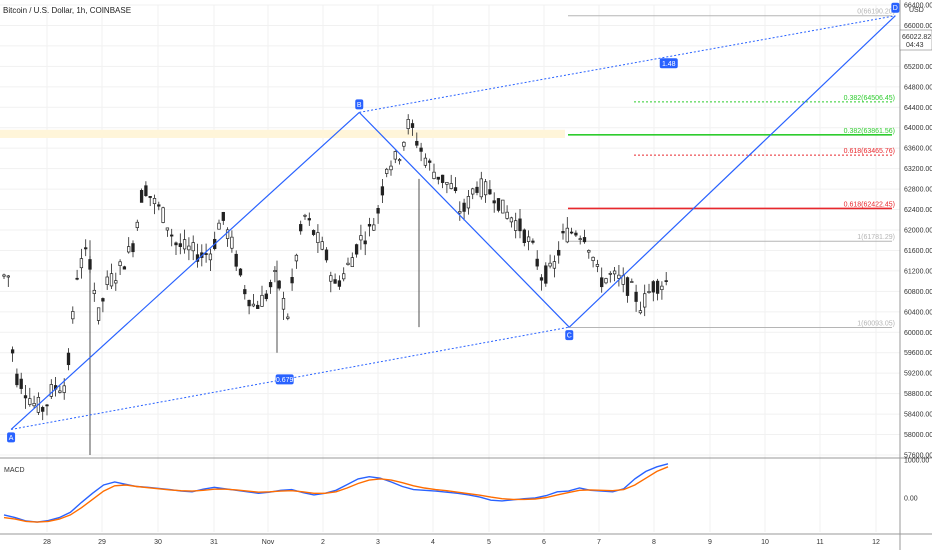 This screenshot has width=932, height=550. I want to click on time-tick-label: 8, so click(654, 542).